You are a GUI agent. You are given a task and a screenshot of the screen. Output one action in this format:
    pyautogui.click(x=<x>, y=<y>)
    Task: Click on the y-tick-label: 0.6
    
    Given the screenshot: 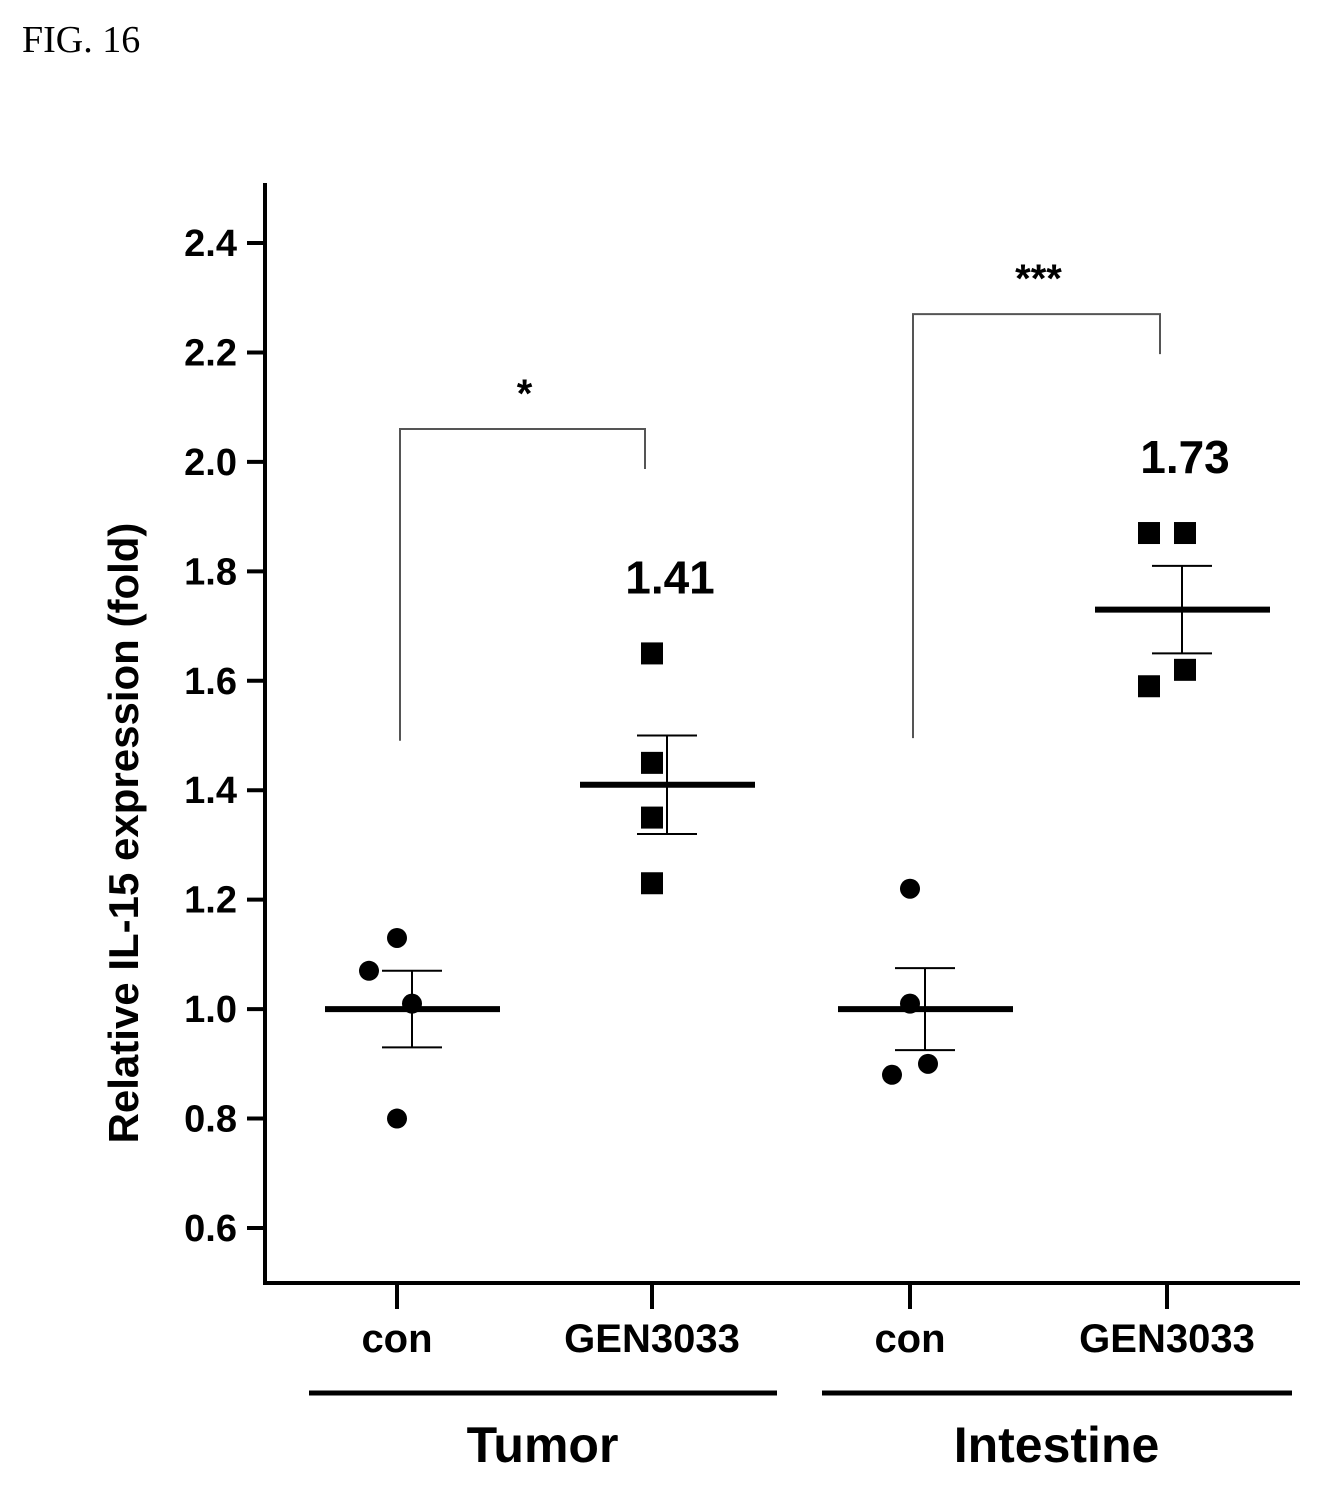 What is the action you would take?
    pyautogui.click(x=210, y=1229)
    